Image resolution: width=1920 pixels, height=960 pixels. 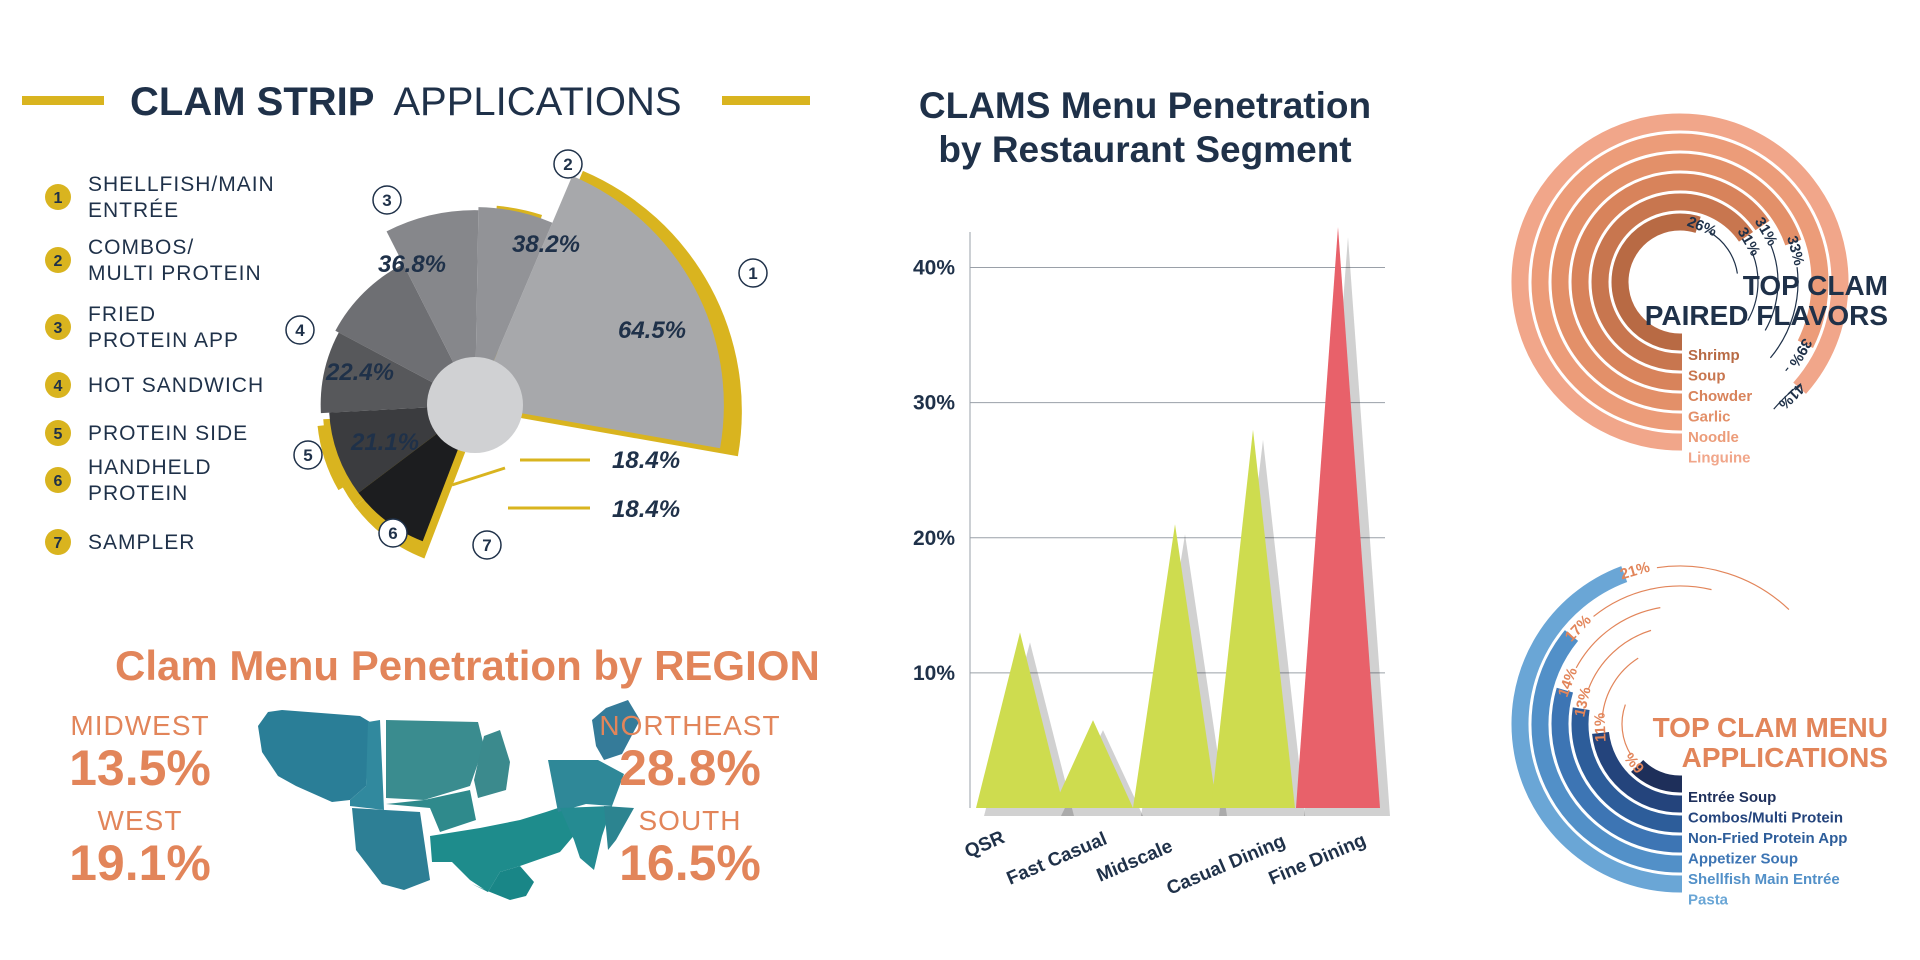 What do you see at coordinates (1708, 900) in the screenshot?
I see `radial-legend-label: Pasta` at bounding box center [1708, 900].